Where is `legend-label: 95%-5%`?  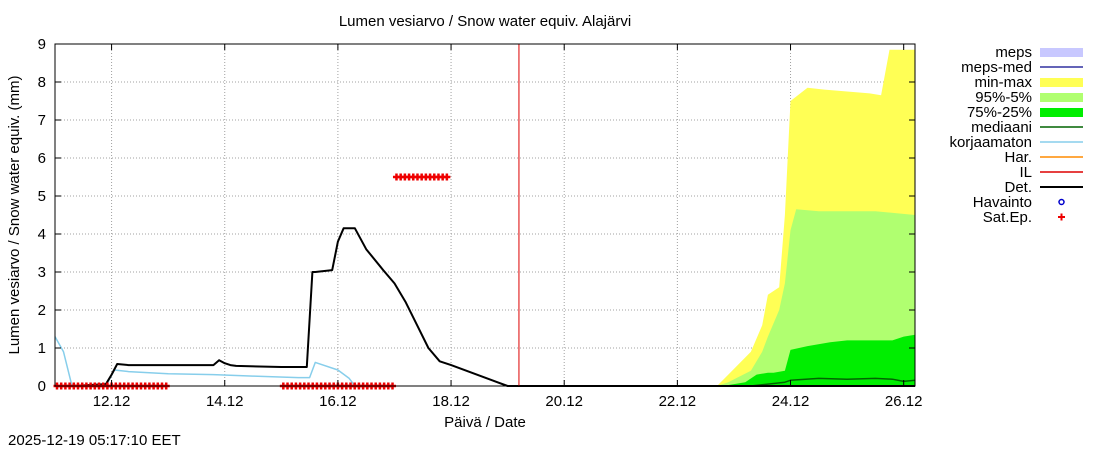 legend-label: 95%-5% is located at coordinates (1003, 97).